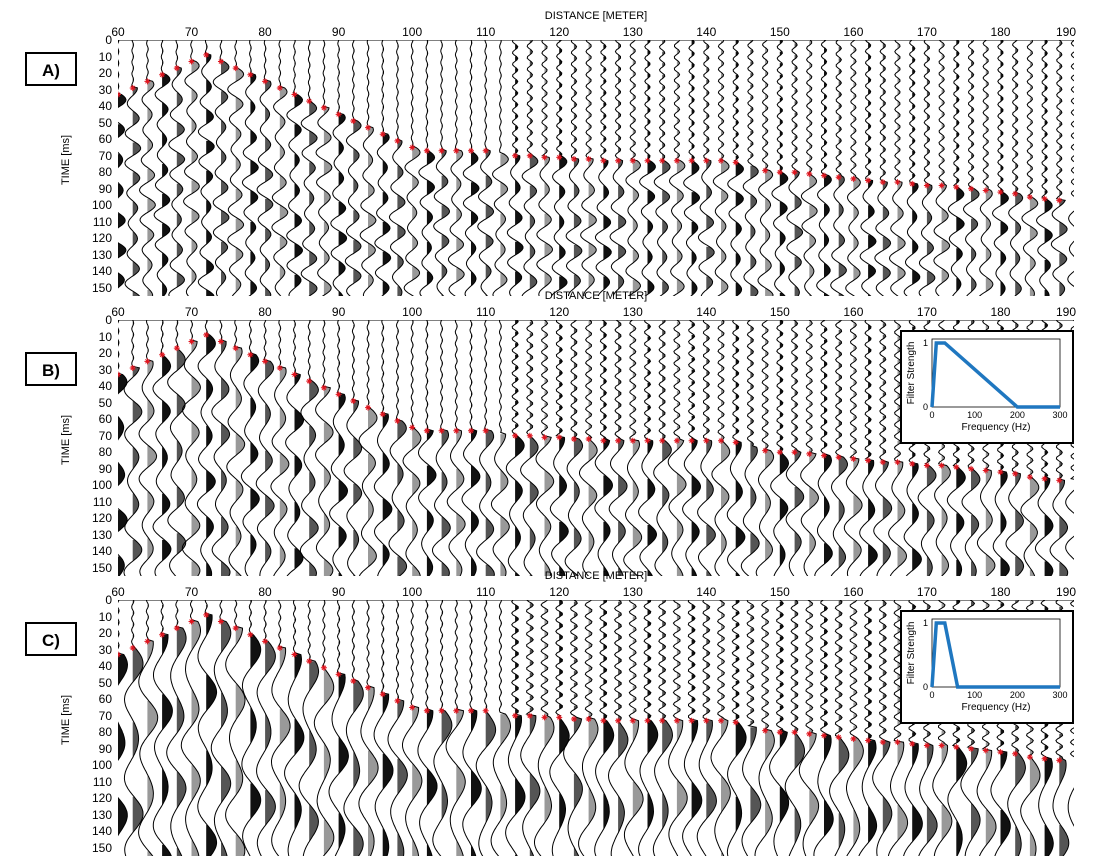 Image resolution: width=1100 pixels, height=860 pixels. Describe the element at coordinates (191, 312) in the screenshot. I see `x-tick-label: 70` at that location.